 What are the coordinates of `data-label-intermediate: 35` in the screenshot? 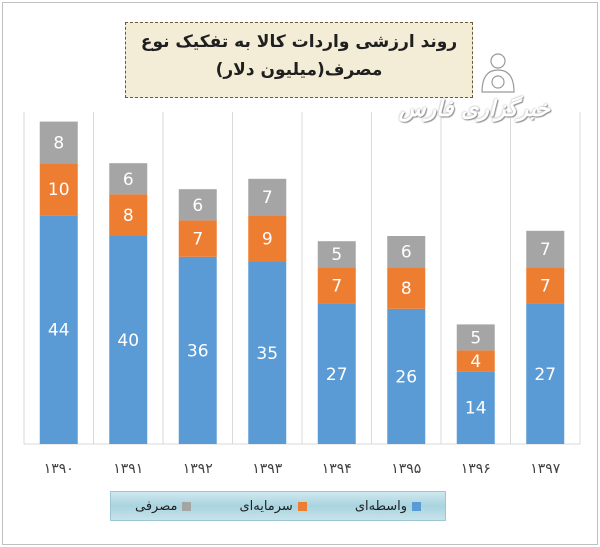 It's located at (267, 354).